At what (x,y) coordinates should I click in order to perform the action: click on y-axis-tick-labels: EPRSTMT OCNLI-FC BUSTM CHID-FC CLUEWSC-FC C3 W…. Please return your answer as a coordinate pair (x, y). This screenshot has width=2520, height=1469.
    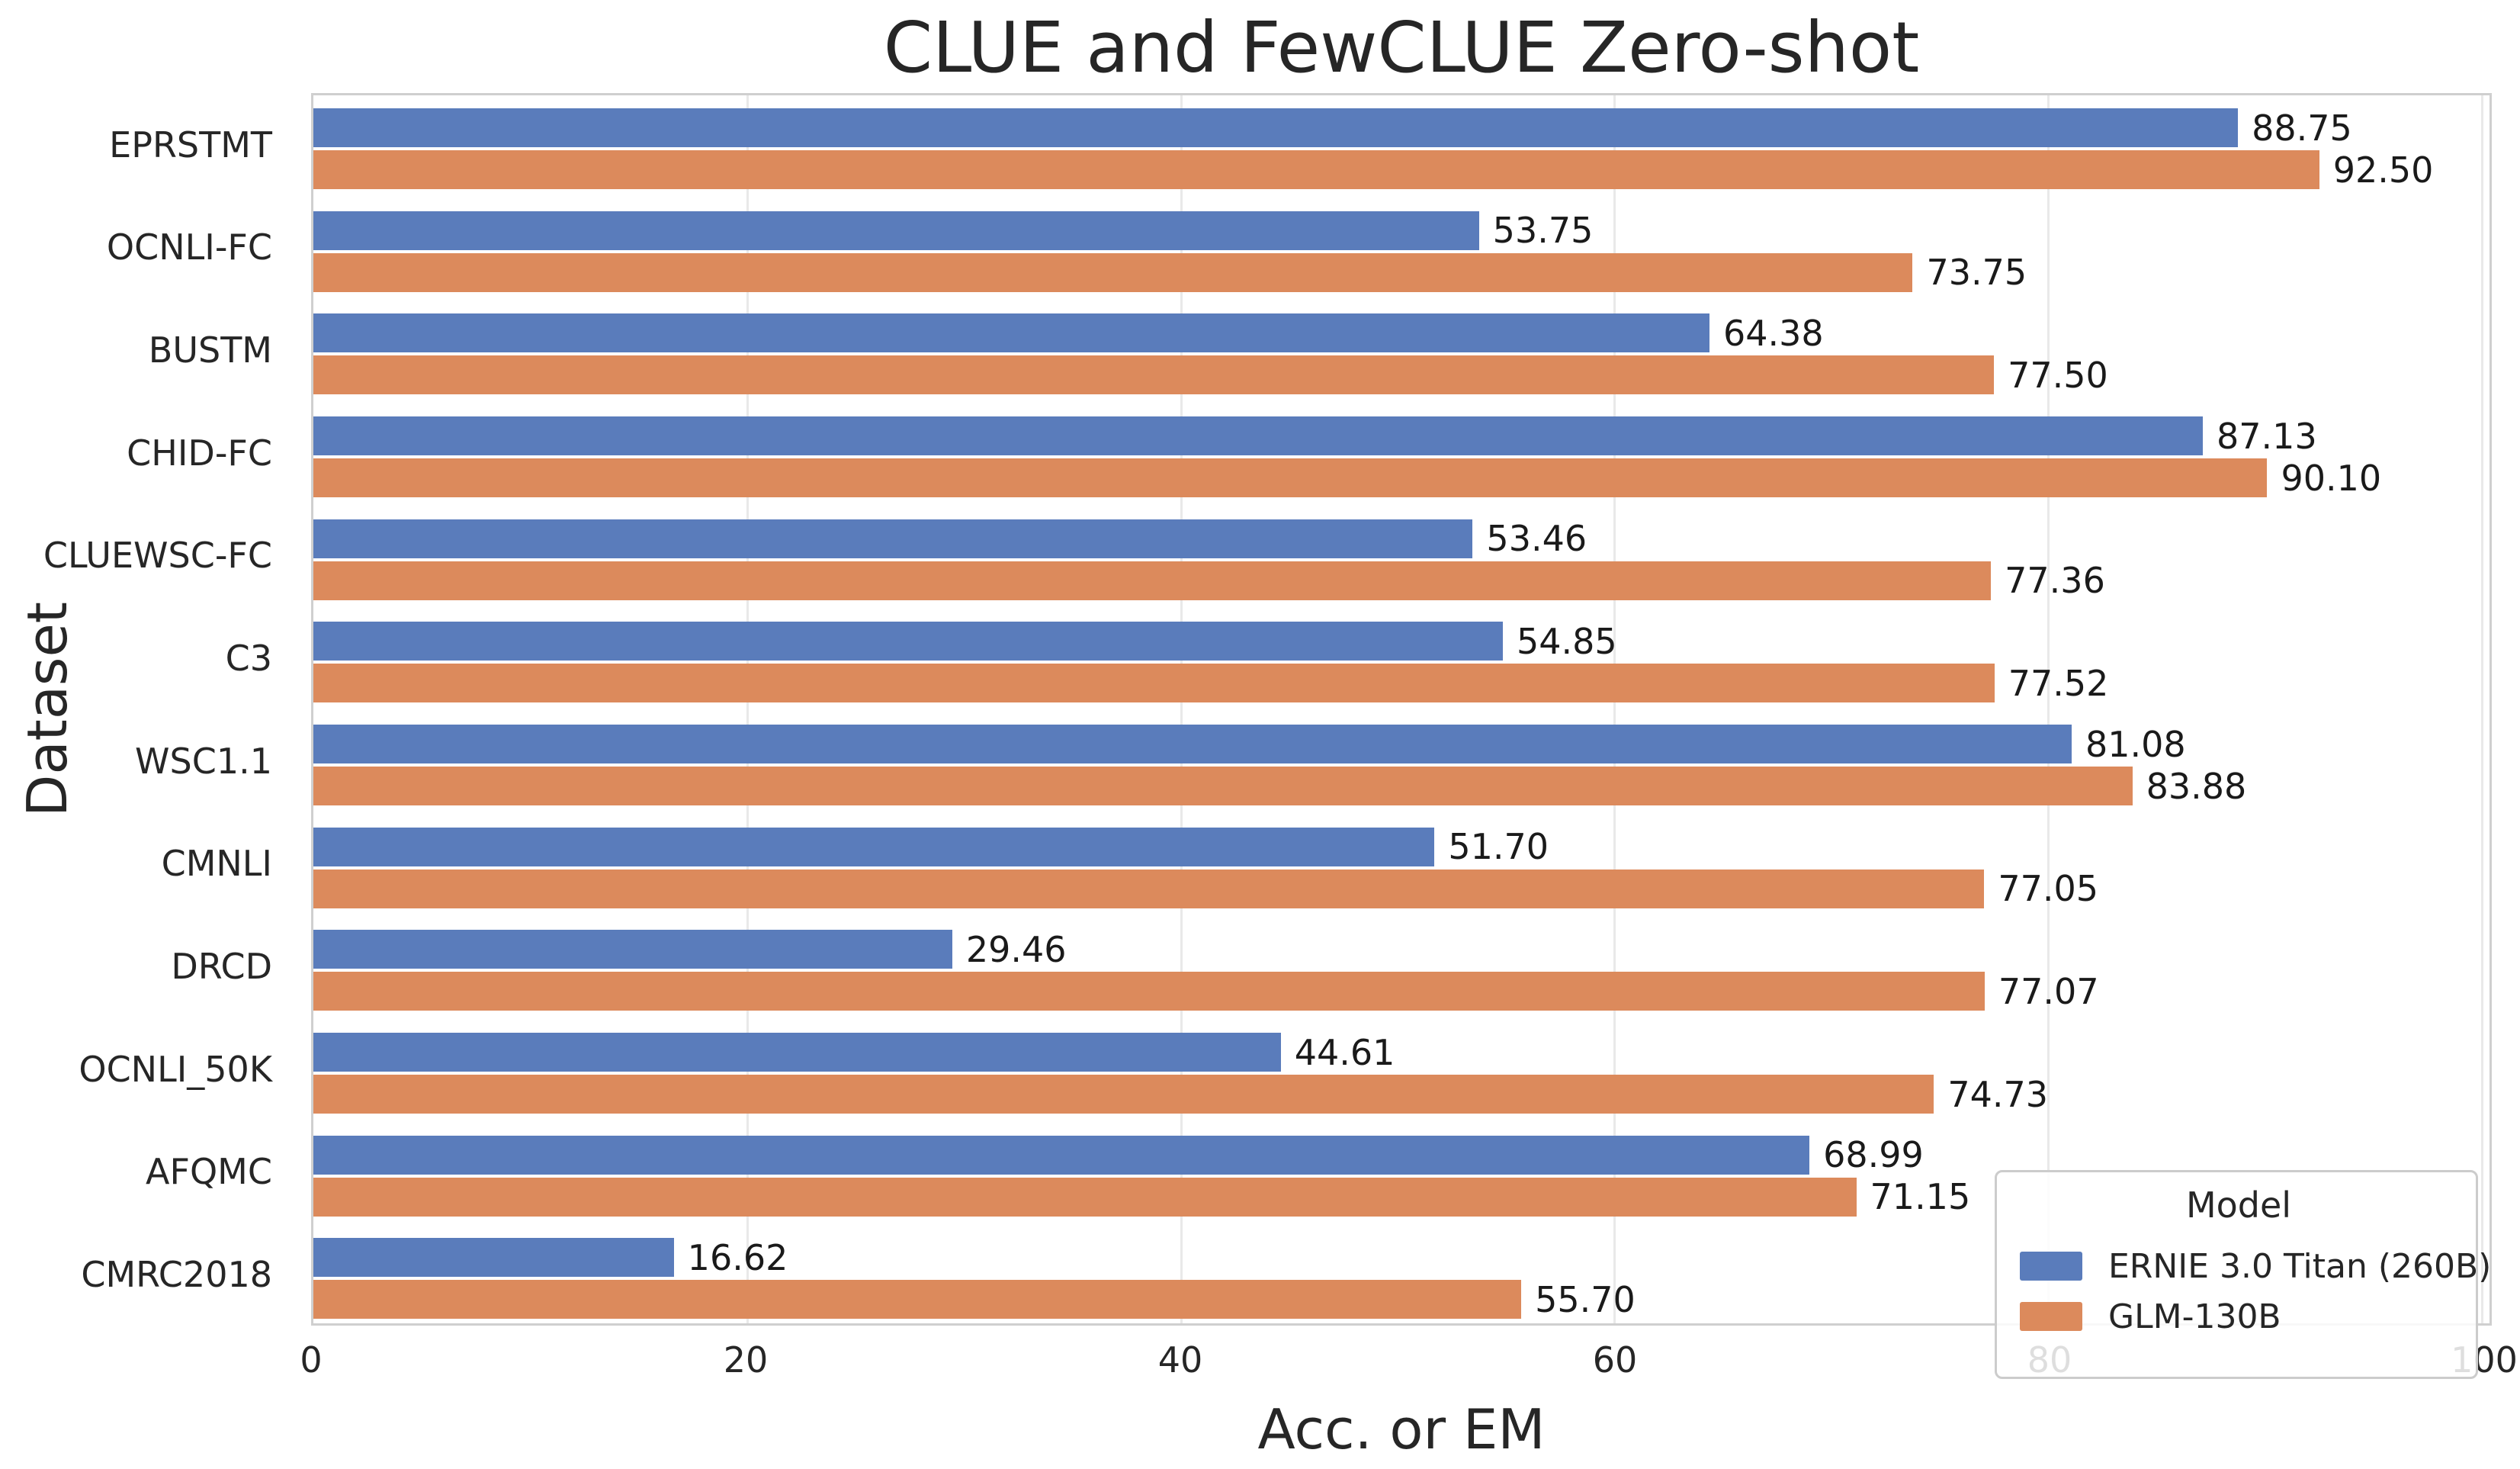
    Looking at the image, I should click on (147, 709).